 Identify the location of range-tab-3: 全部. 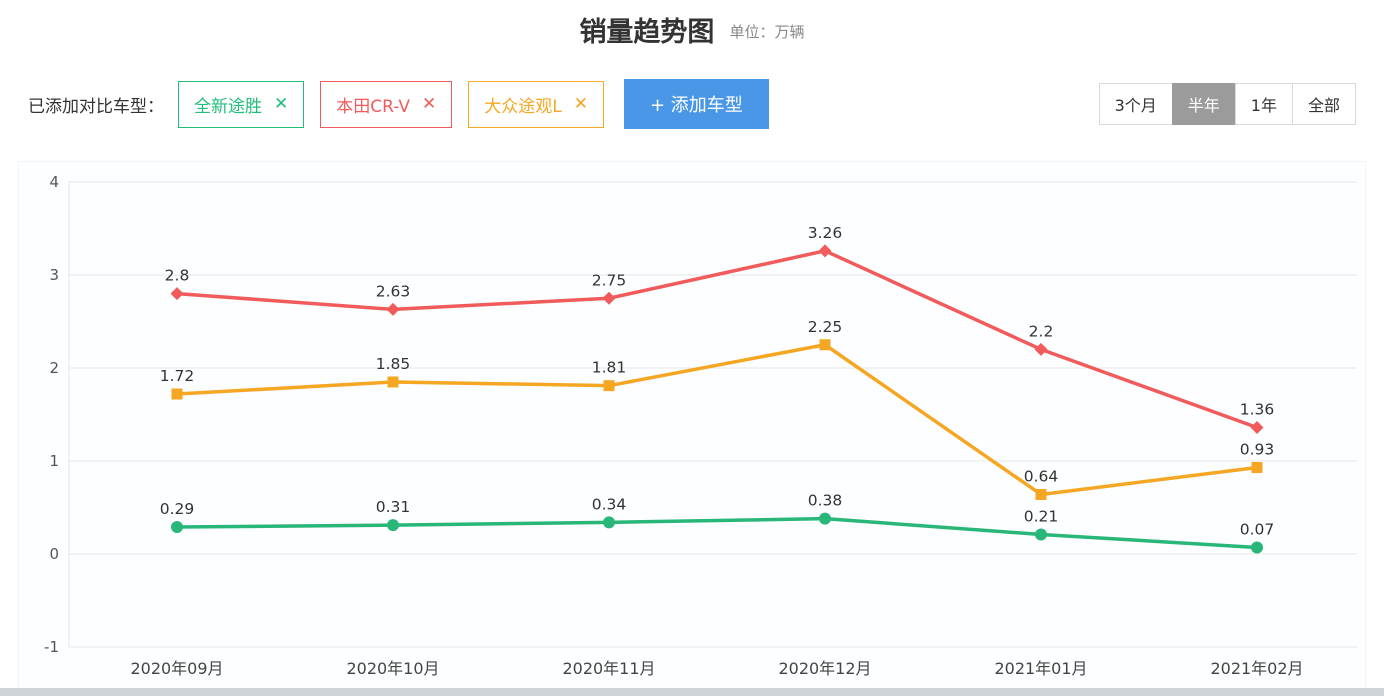
(1323, 104).